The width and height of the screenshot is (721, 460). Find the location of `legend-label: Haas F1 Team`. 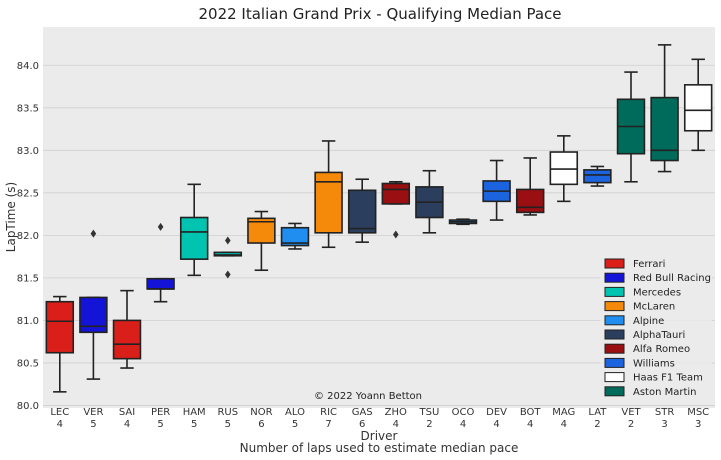

legend-label: Haas F1 Team is located at coordinates (668, 378).